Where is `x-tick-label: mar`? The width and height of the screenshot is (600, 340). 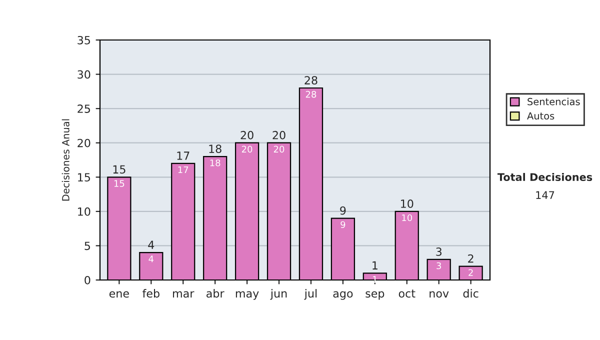 x-tick-label: mar is located at coordinates (183, 294).